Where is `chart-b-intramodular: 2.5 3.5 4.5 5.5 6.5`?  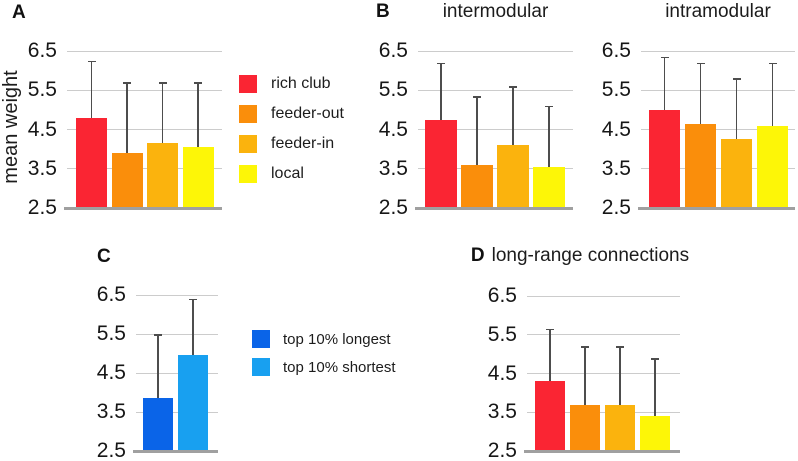 chart-b-intramodular: 2.5 3.5 4.5 5.5 6.5 is located at coordinates (698, 129).